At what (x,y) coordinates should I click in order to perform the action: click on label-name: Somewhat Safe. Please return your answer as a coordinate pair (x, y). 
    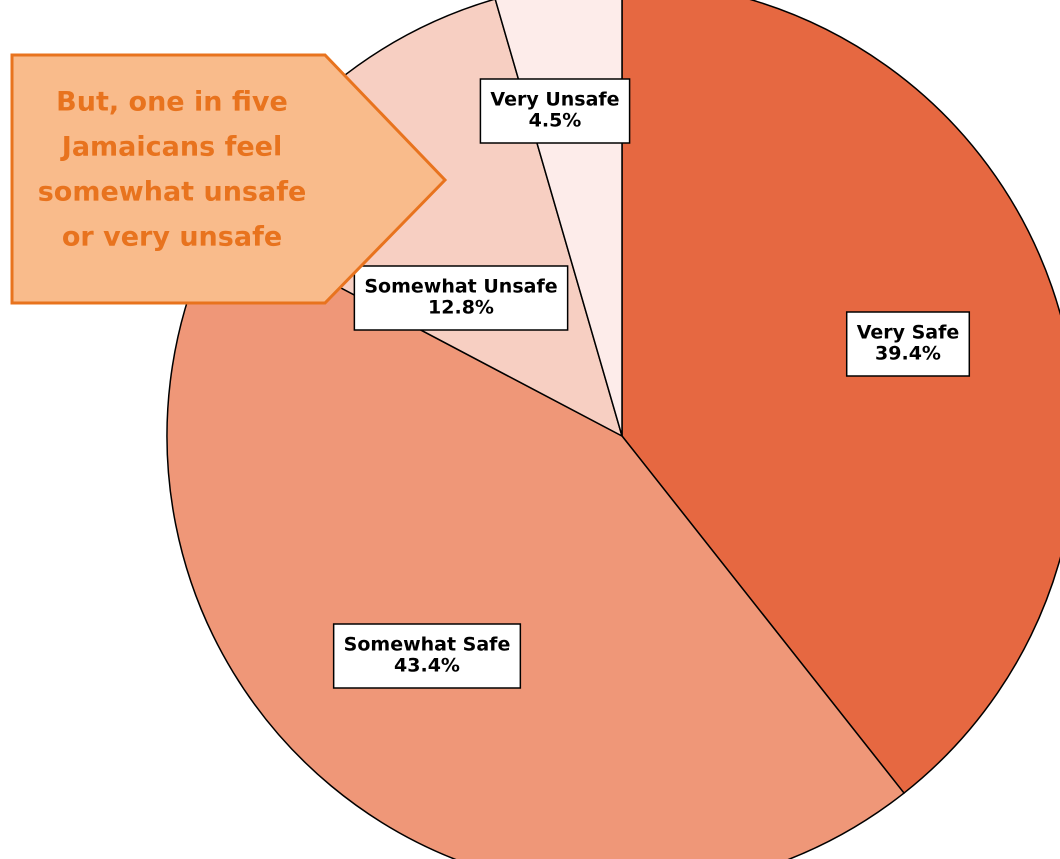
    Looking at the image, I should click on (427, 645).